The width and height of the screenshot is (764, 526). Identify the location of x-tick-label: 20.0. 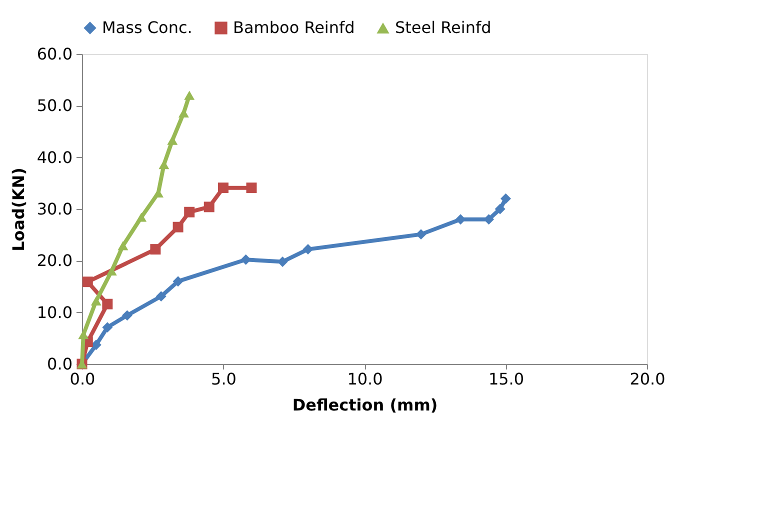
(648, 379).